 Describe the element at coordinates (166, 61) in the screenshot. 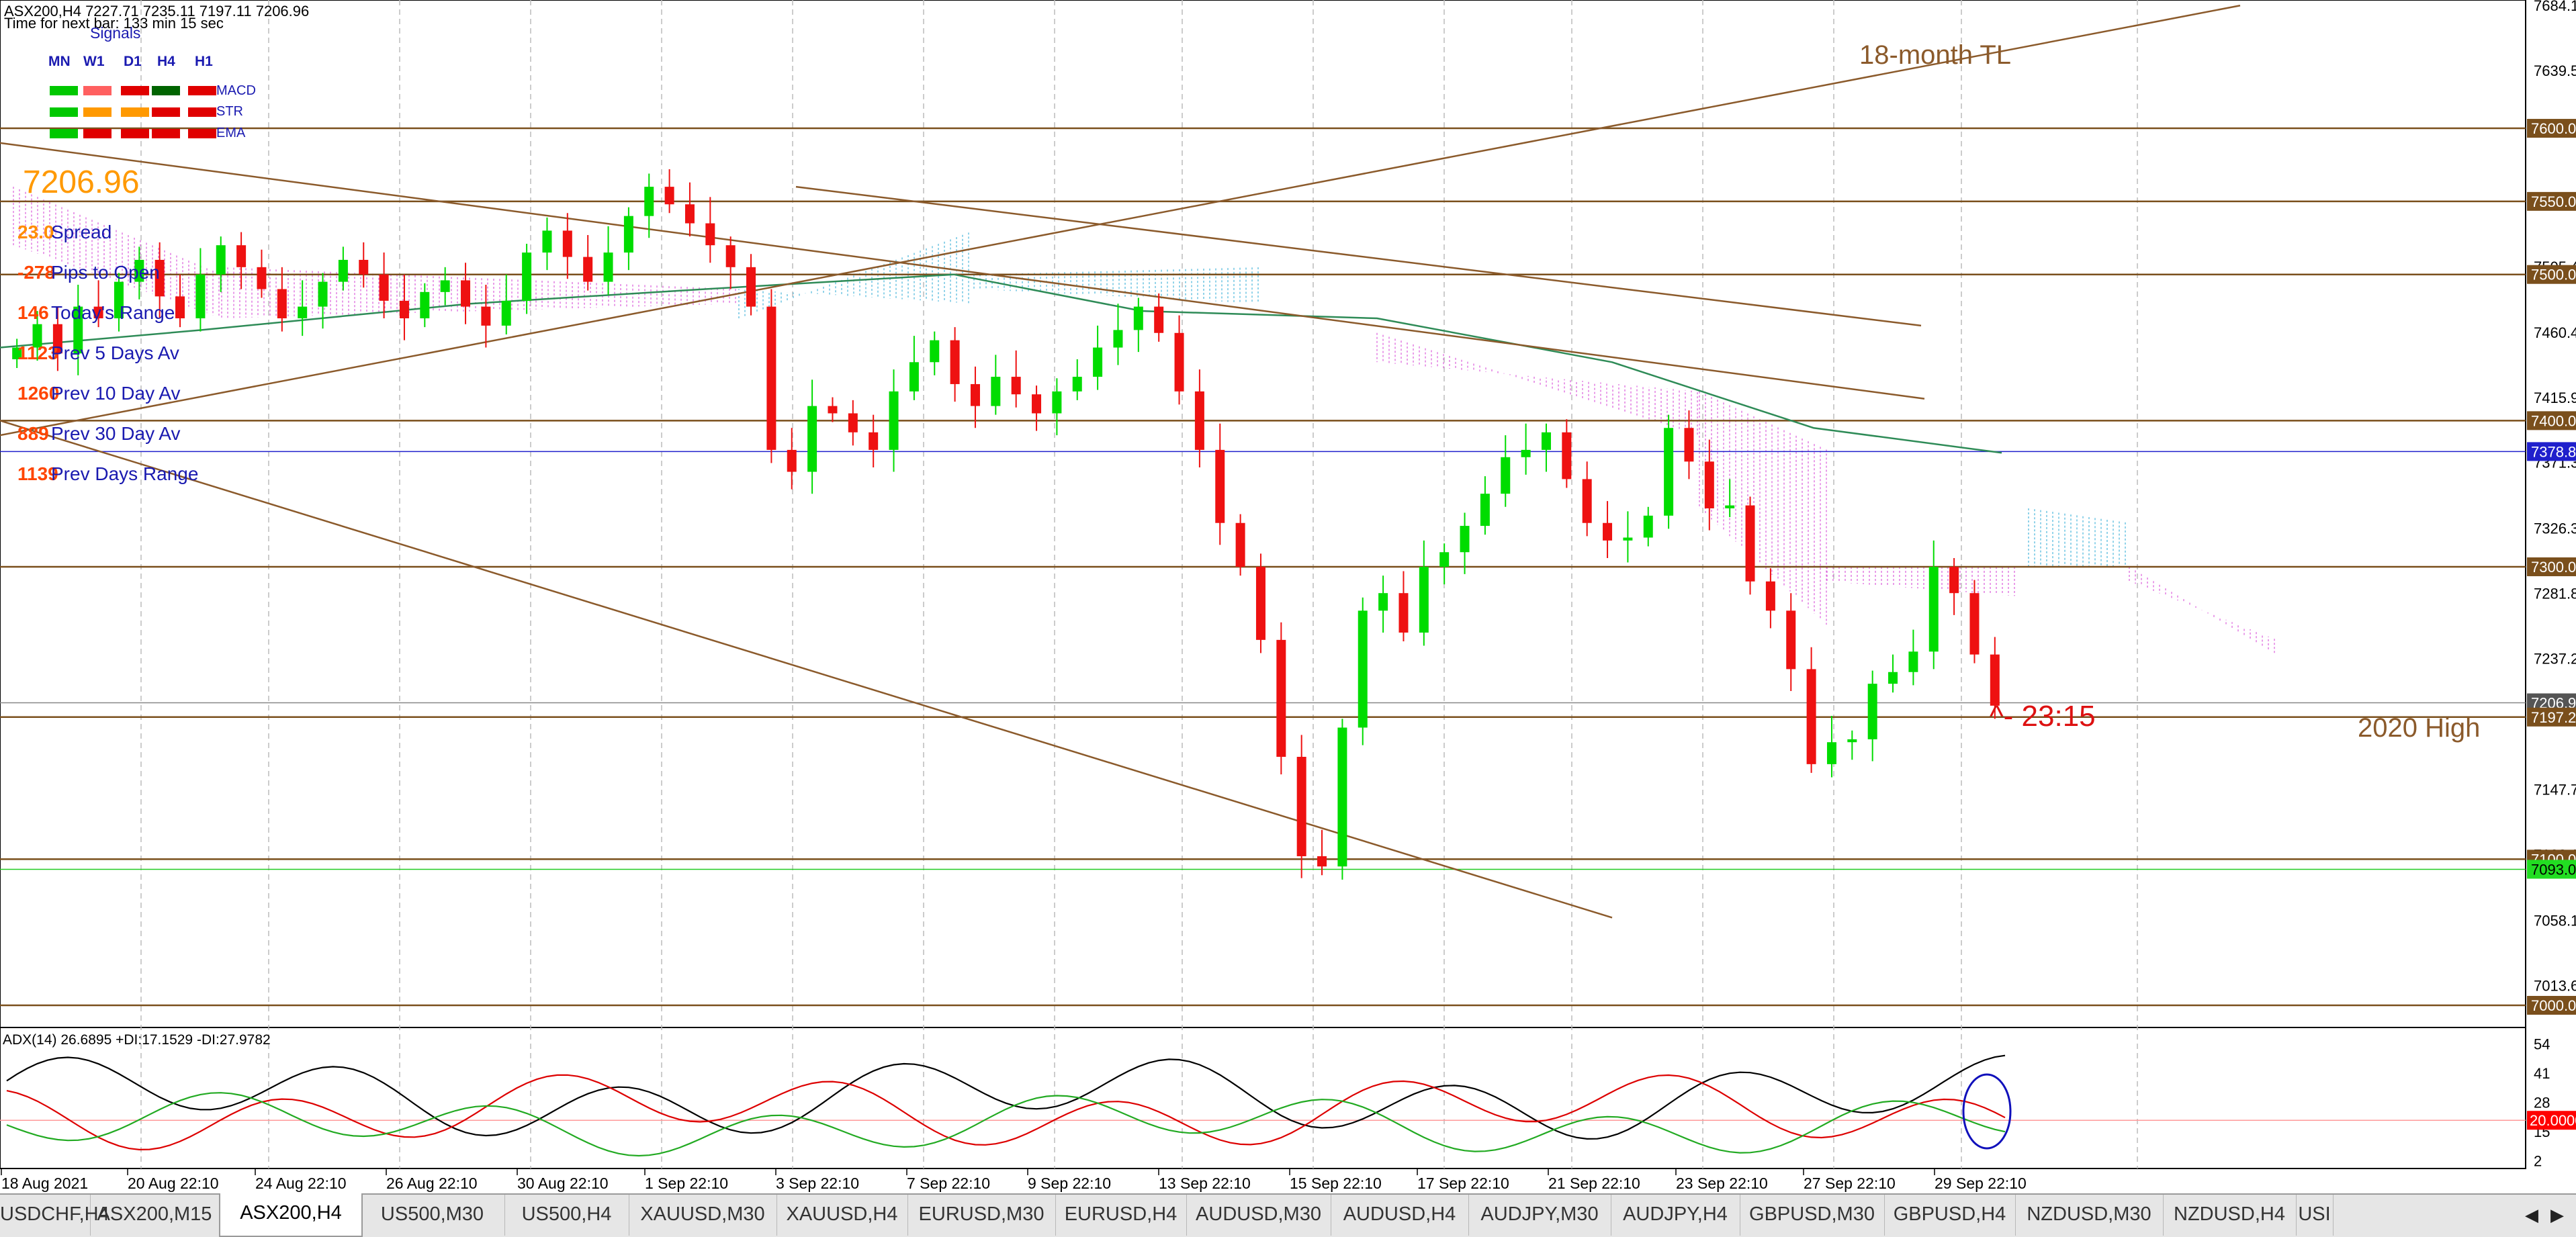

I see `tf-h4: H4` at that location.